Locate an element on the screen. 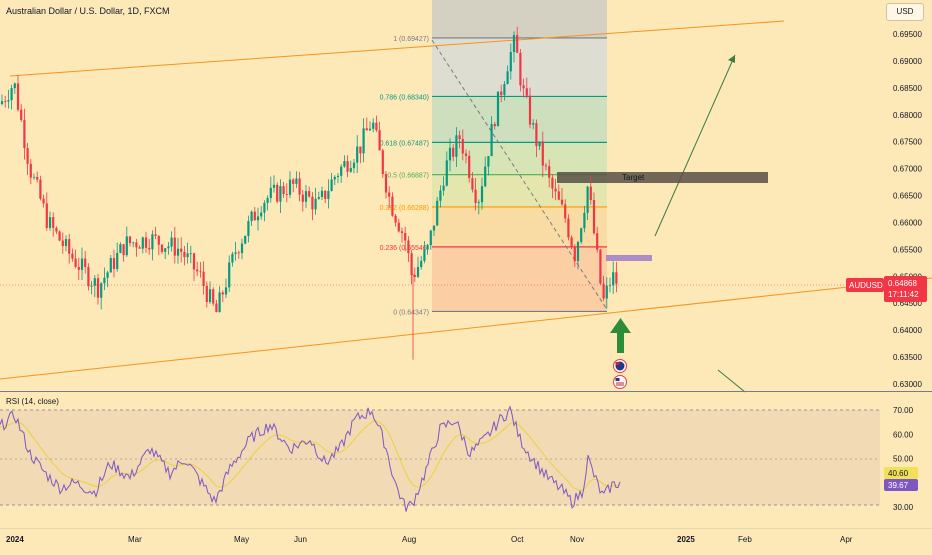 The height and width of the screenshot is (555, 932). fib-level-label: 0.382 (0.66288) is located at coordinates (404, 208).